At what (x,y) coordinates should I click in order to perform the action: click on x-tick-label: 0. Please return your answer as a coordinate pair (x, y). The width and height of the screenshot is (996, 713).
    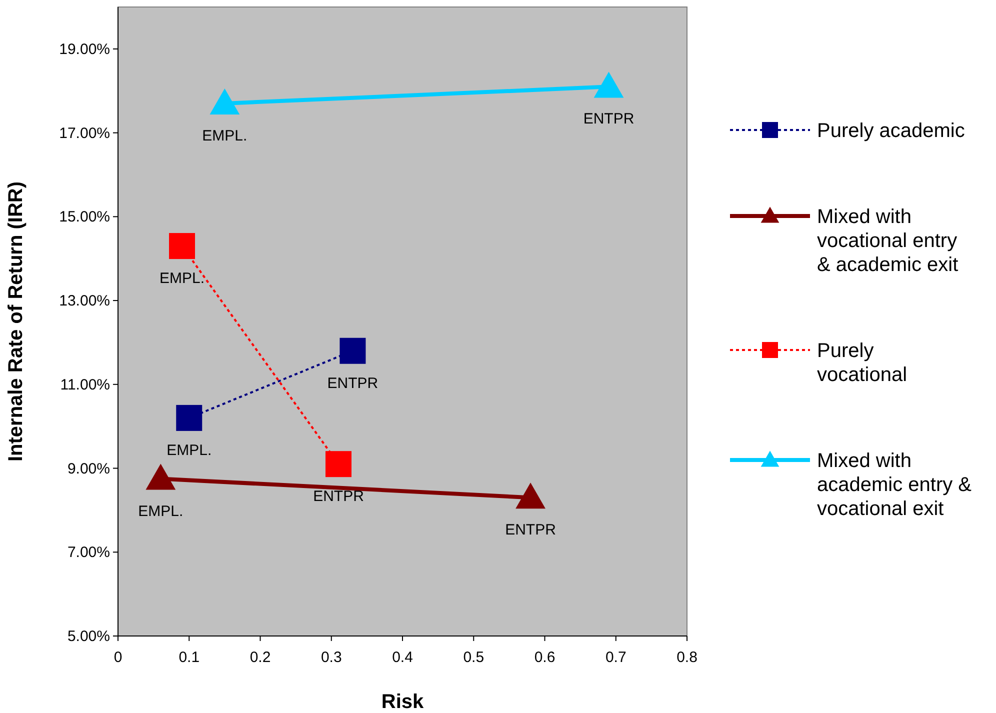
    Looking at the image, I should click on (118, 657).